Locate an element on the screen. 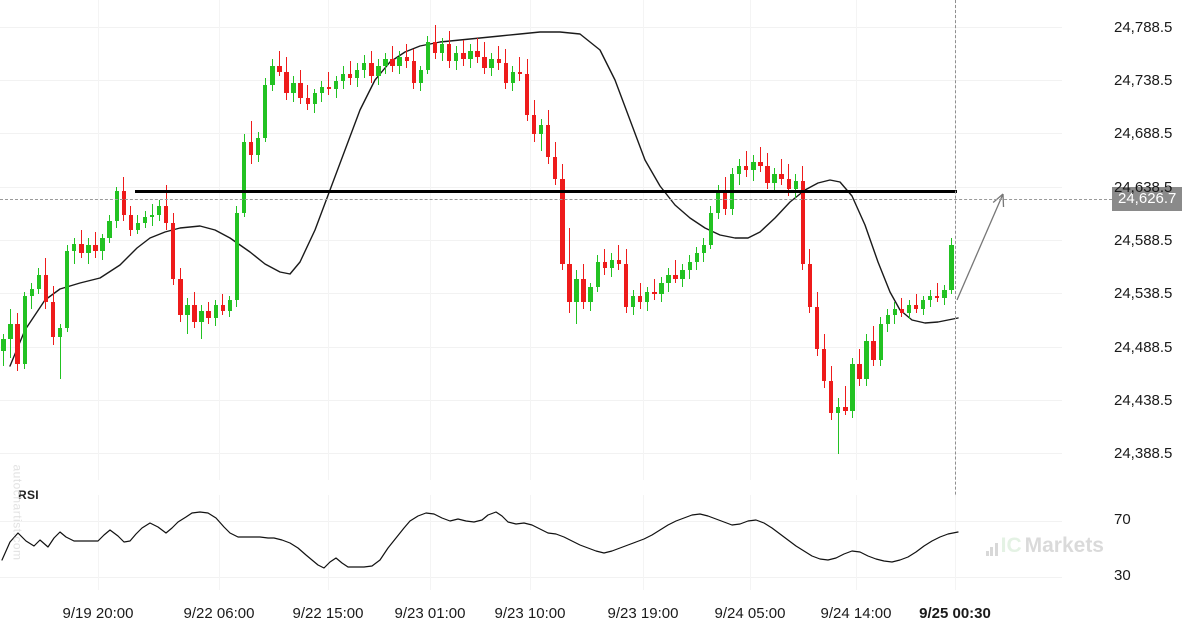 This screenshot has width=1200, height=630. resistance-level-line is located at coordinates (546, 191).